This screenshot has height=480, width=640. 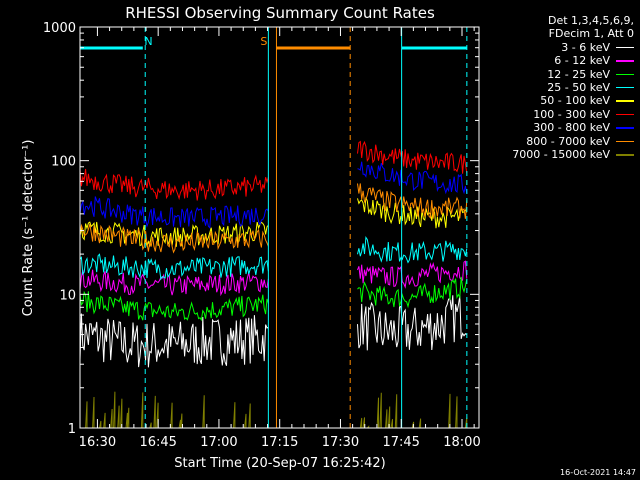 What do you see at coordinates (174, 283) in the screenshot?
I see `series-line-1-seg1` at bounding box center [174, 283].